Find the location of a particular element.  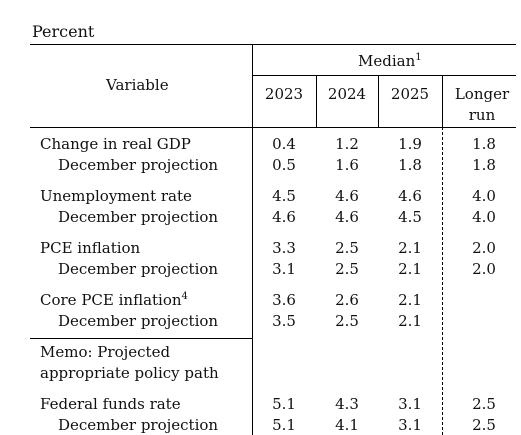

variable-header: Variable is located at coordinates (137, 85).